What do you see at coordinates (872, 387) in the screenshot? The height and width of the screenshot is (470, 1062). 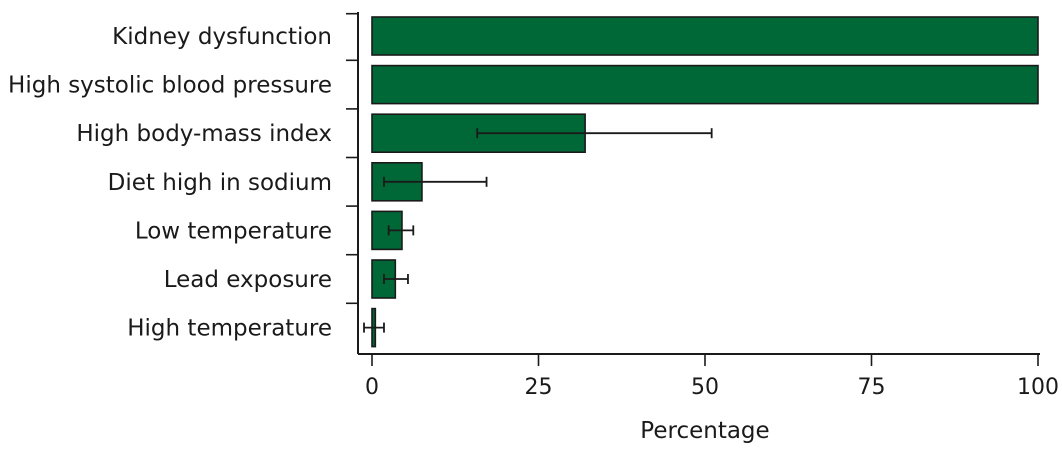 I see `x-tick-label: 75` at bounding box center [872, 387].